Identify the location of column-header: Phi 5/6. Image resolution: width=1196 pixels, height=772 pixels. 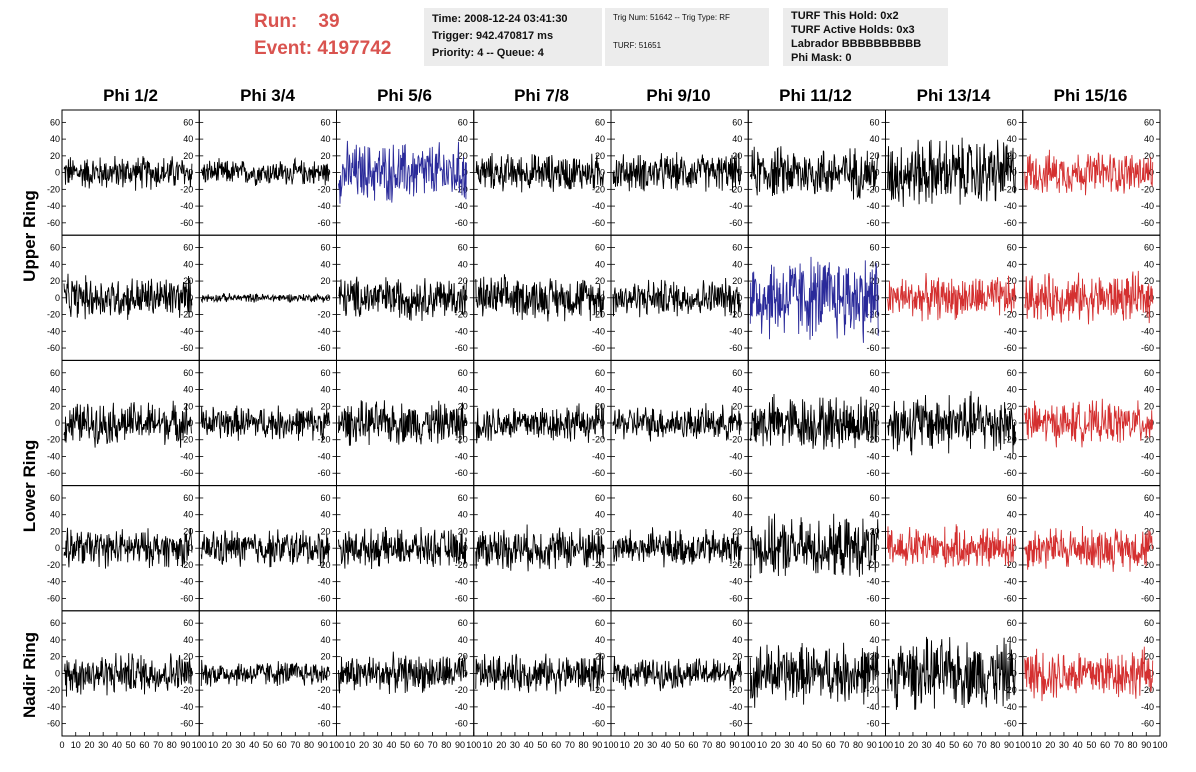
(404, 95).